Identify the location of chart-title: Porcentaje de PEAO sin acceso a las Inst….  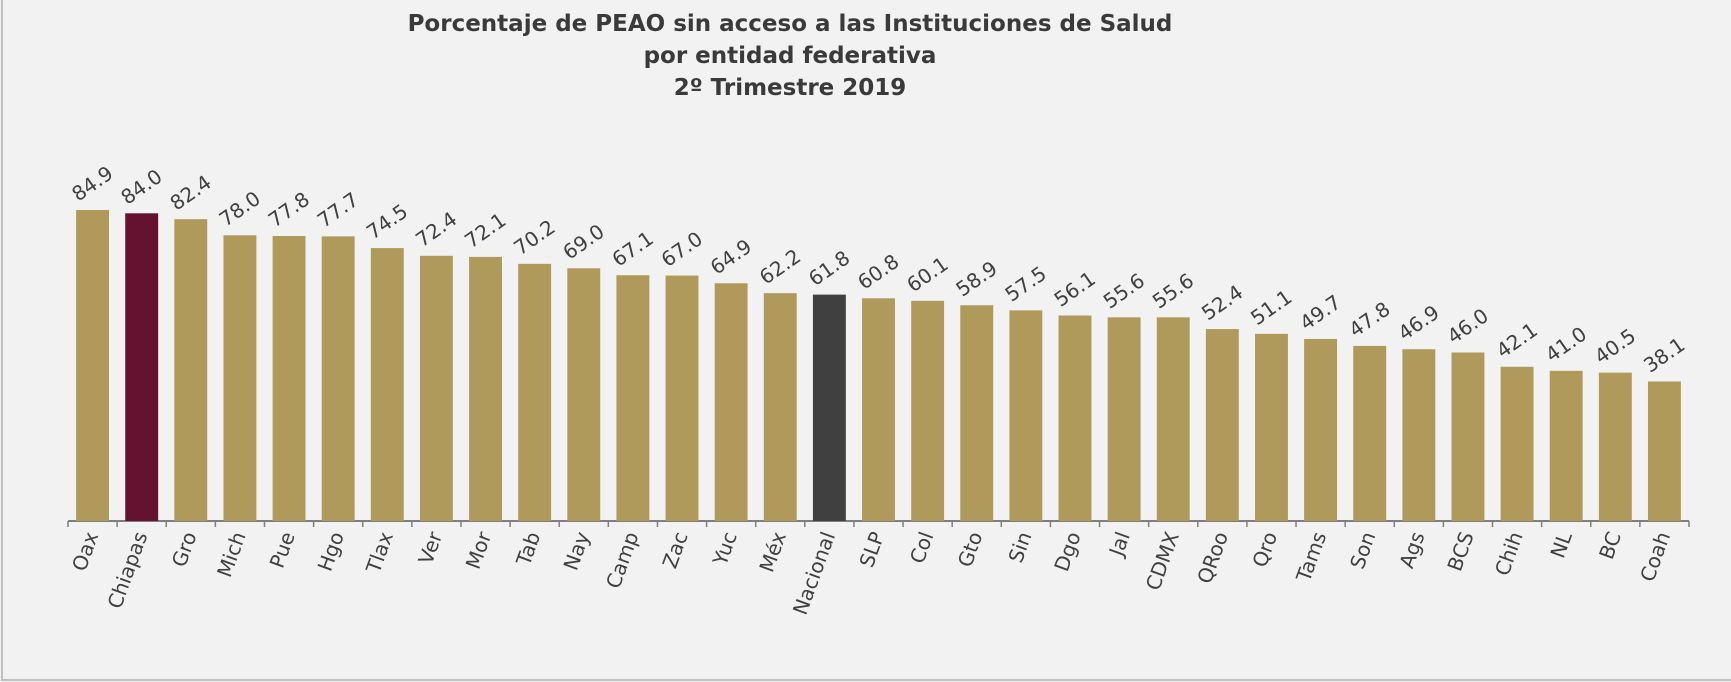
(790, 24).